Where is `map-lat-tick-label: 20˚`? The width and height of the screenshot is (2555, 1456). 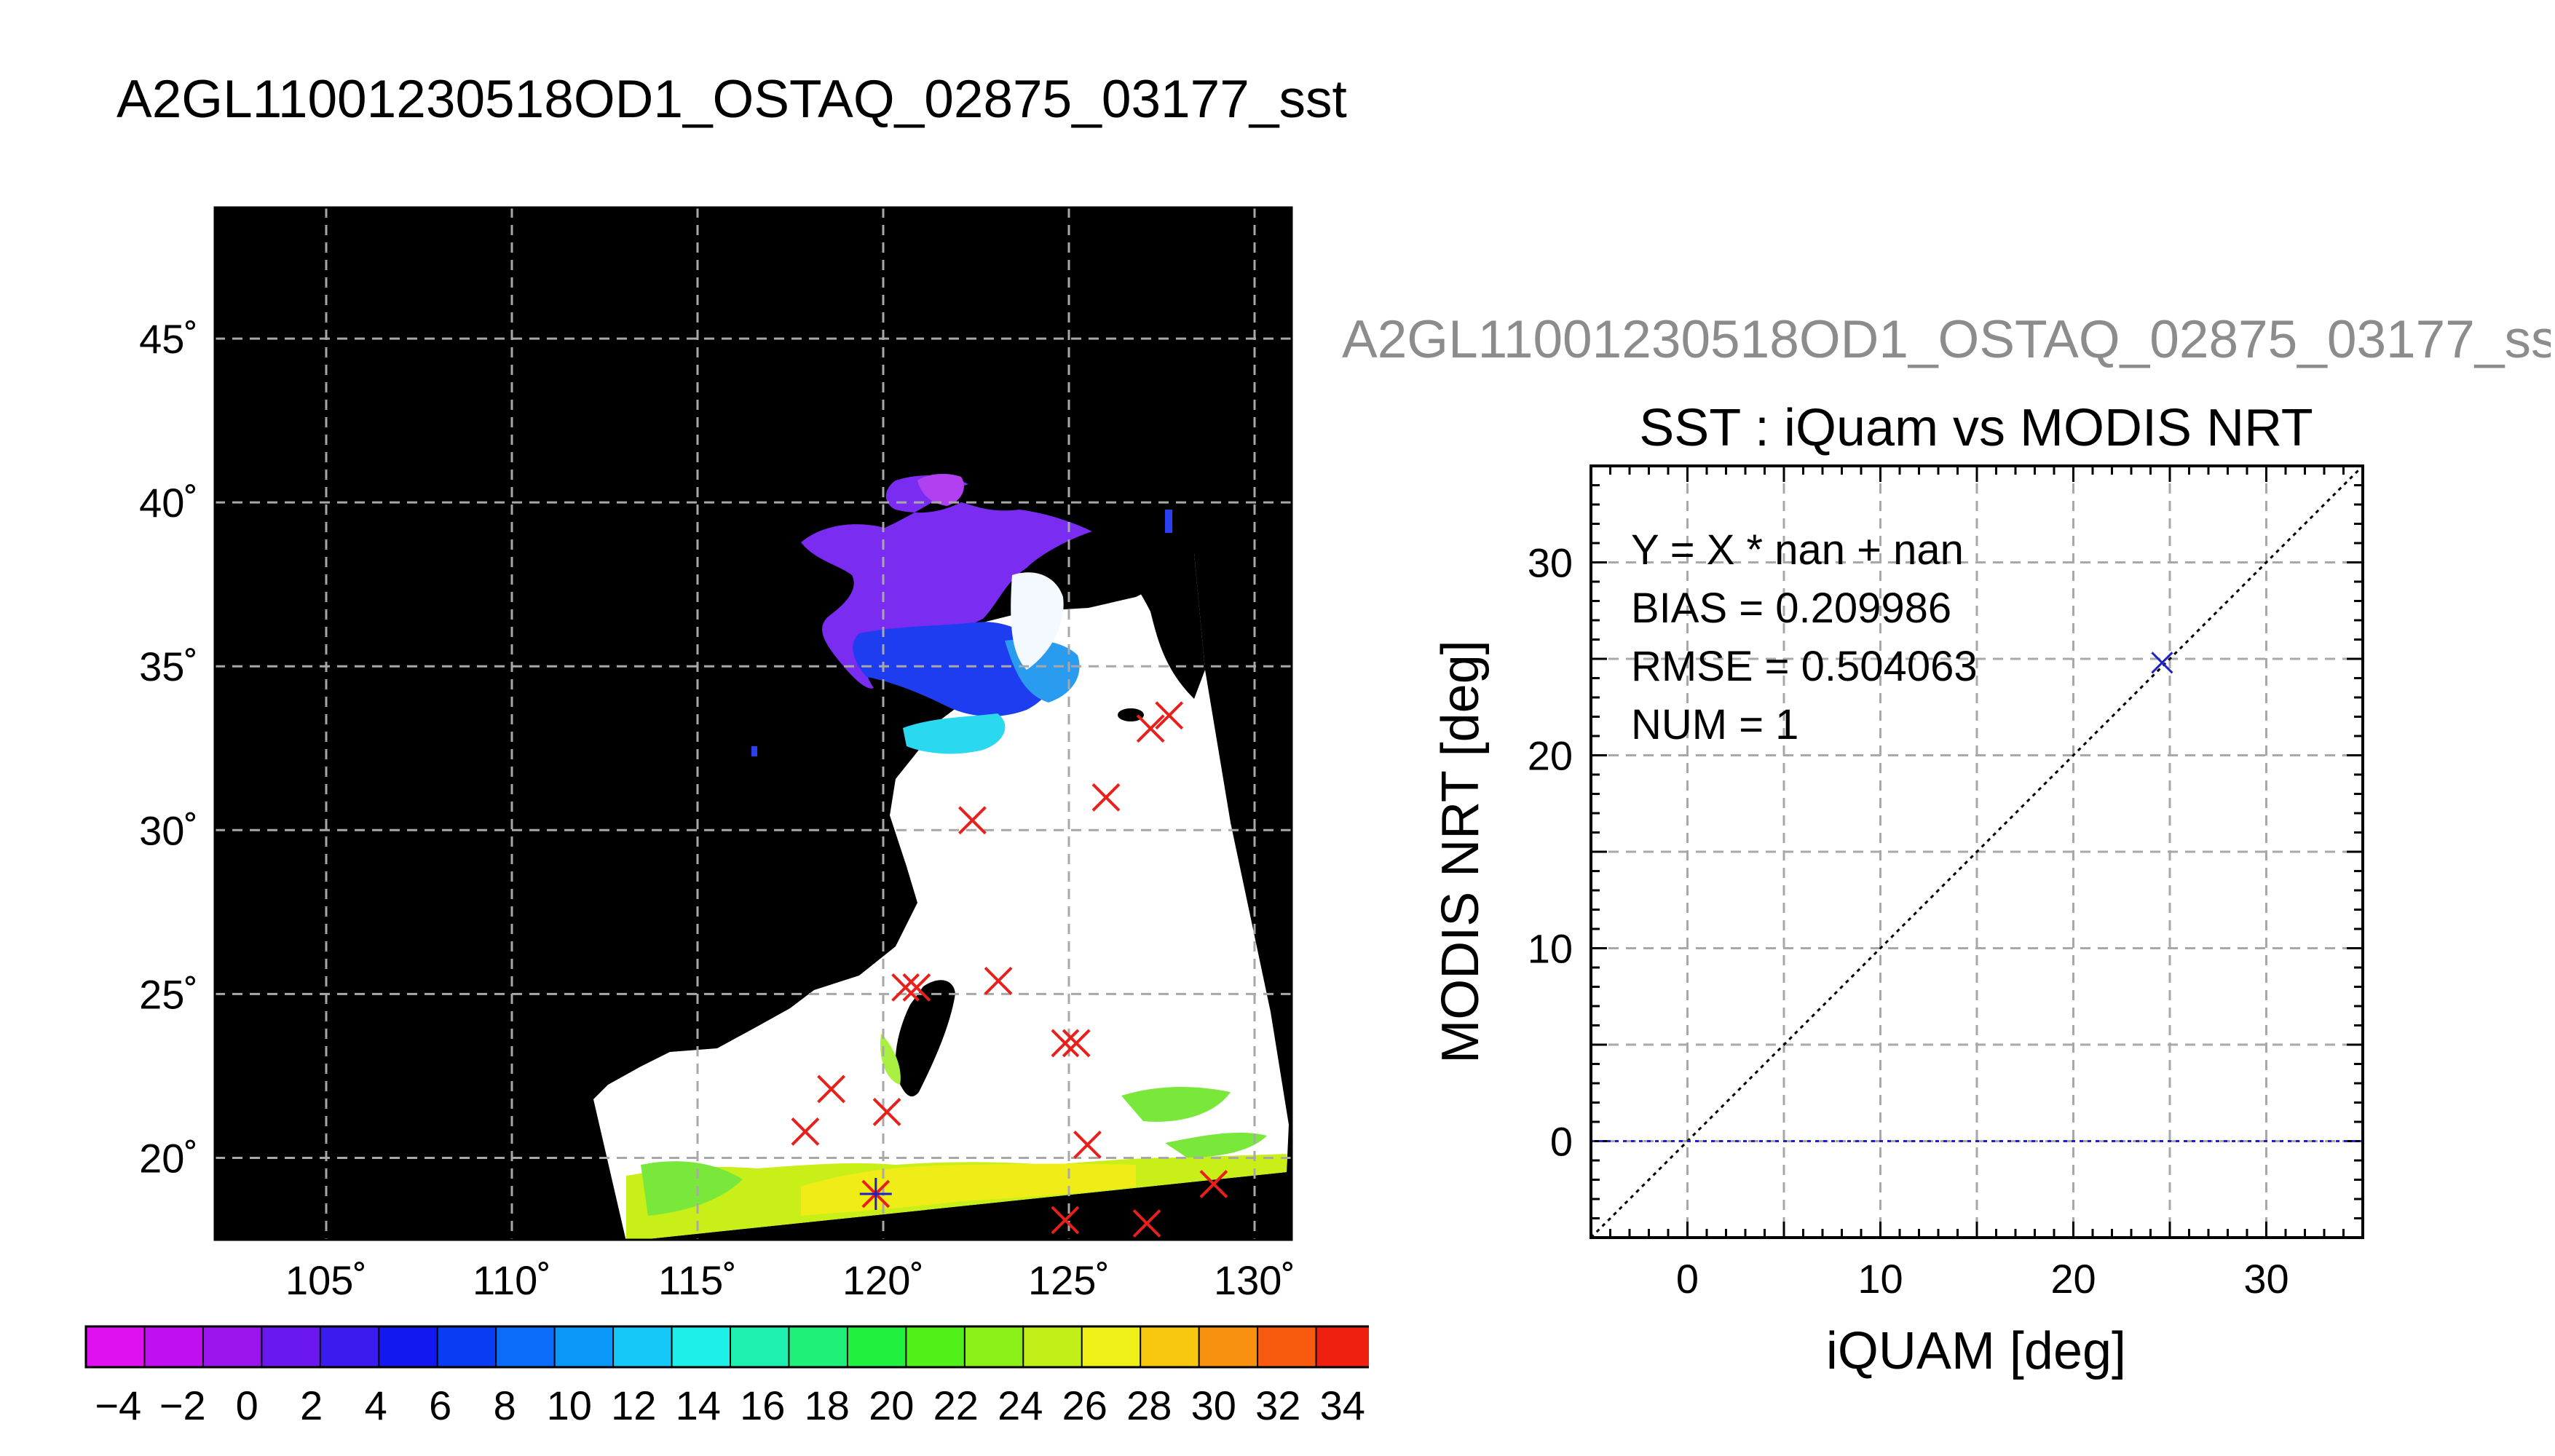
map-lat-tick-label: 20˚ is located at coordinates (168, 1158).